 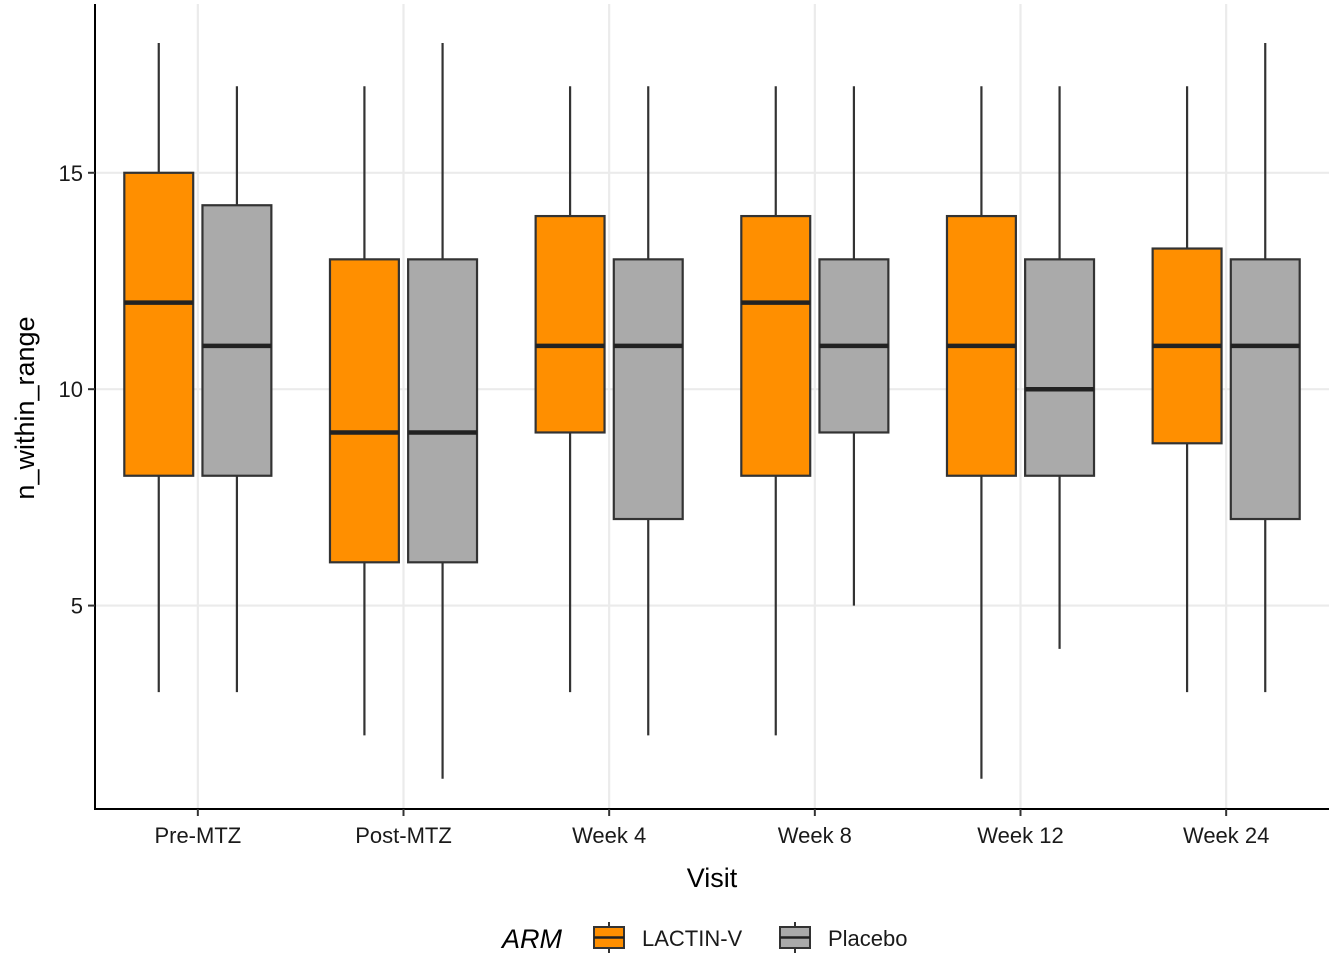 I want to click on y-tick-label: 15, so click(x=71, y=173).